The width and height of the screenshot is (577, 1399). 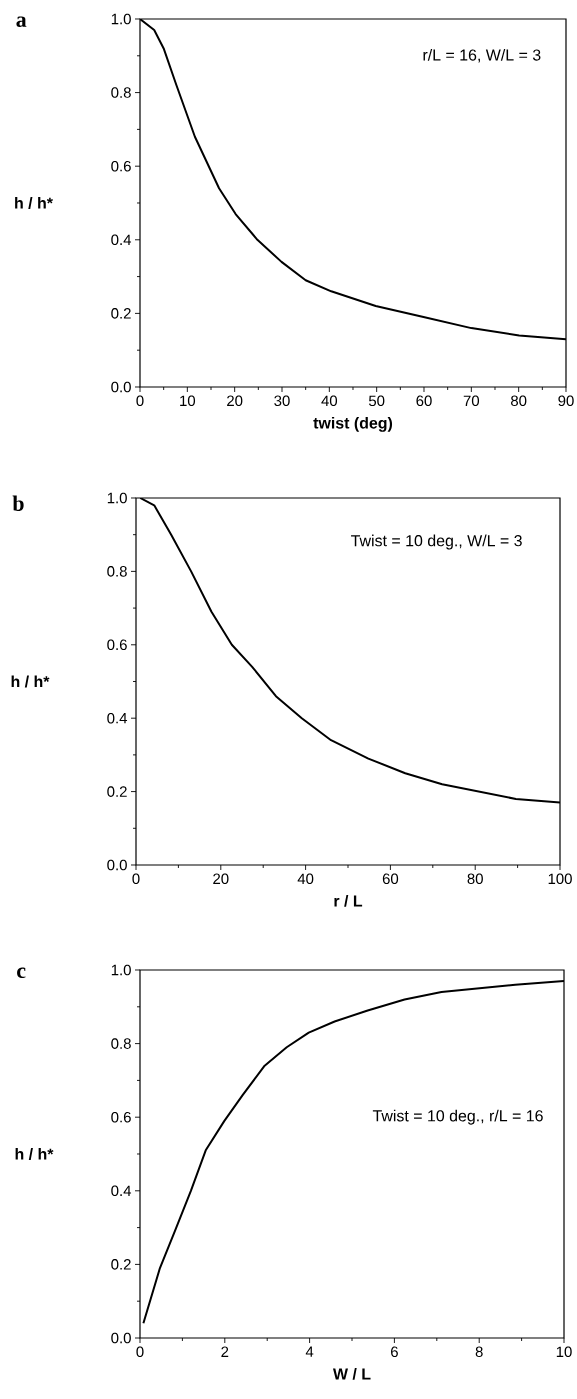 I want to click on x-axis-title: twist (deg), so click(x=353, y=424).